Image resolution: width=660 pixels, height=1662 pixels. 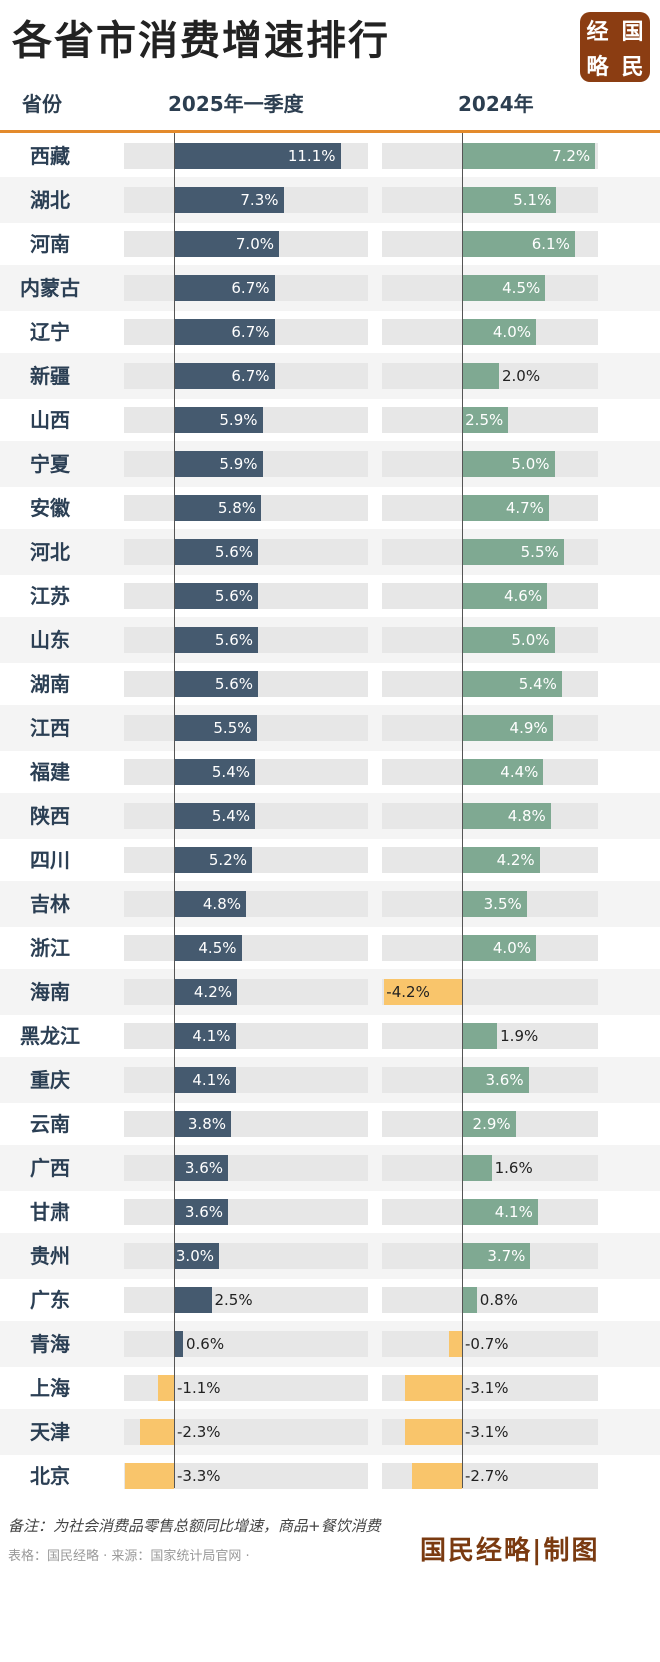 I want to click on table-row: 重庆 4.1% 3.6%, so click(x=330, y=1080).